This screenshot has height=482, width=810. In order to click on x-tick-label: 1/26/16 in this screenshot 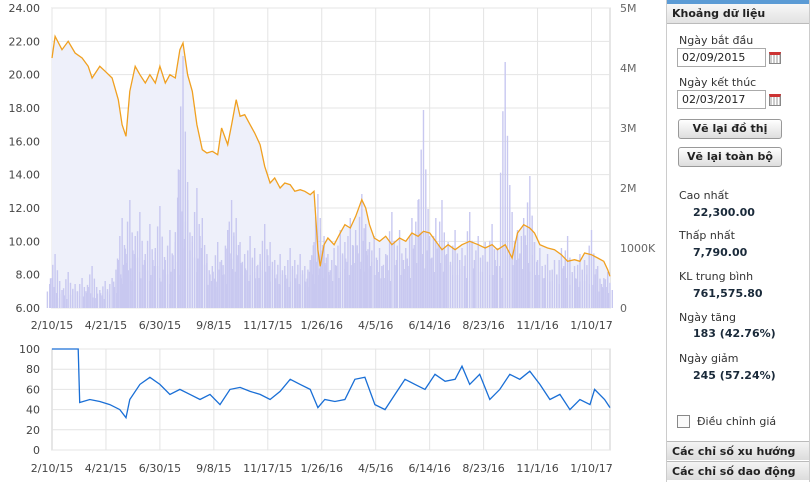, I will do `click(322, 325)`.